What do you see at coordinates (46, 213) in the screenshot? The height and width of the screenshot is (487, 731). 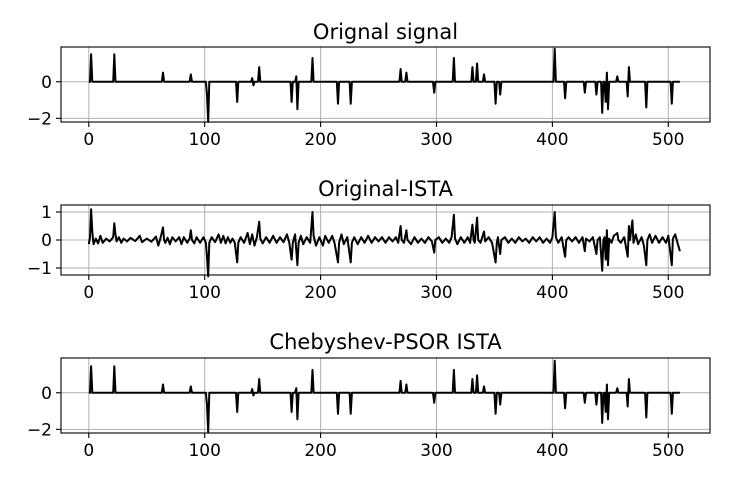 I see `y-tick-label: 1` at bounding box center [46, 213].